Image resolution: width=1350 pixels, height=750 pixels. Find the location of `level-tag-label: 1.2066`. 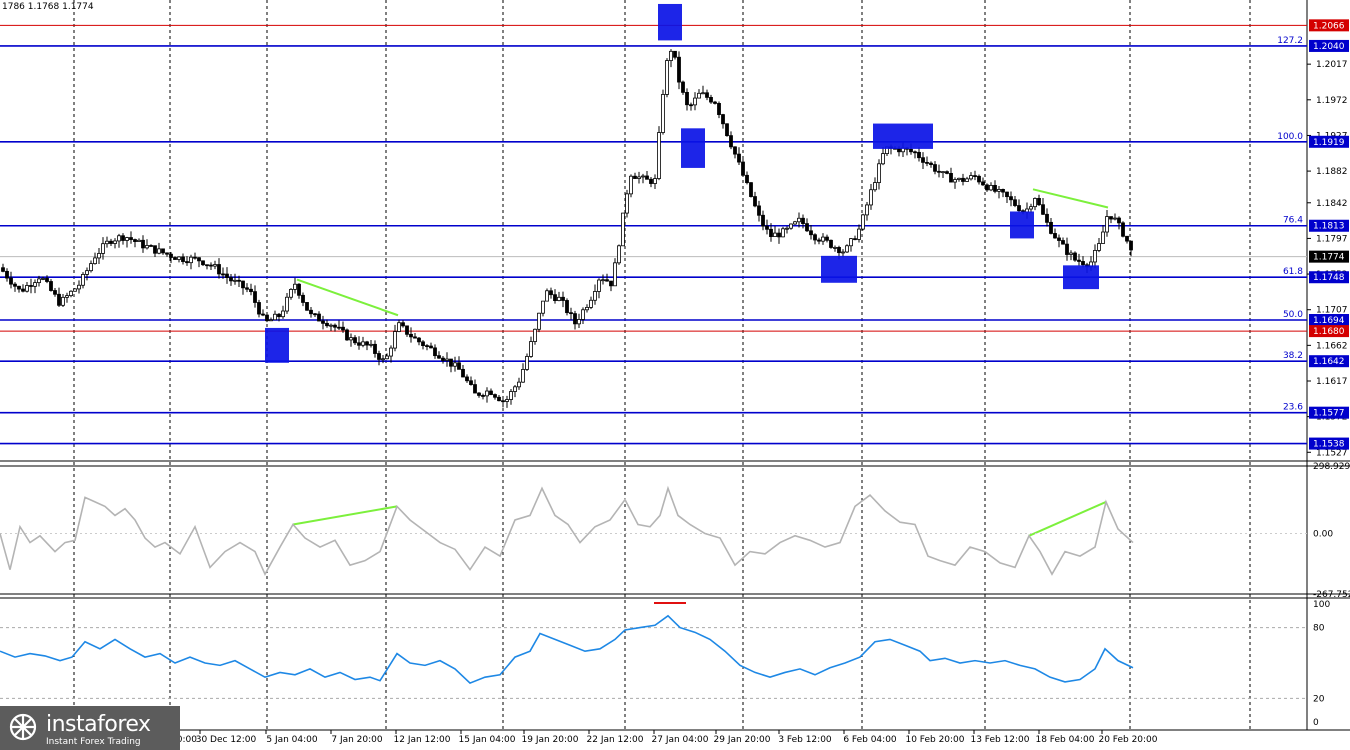

level-tag-label: 1.2066 is located at coordinates (1329, 26).